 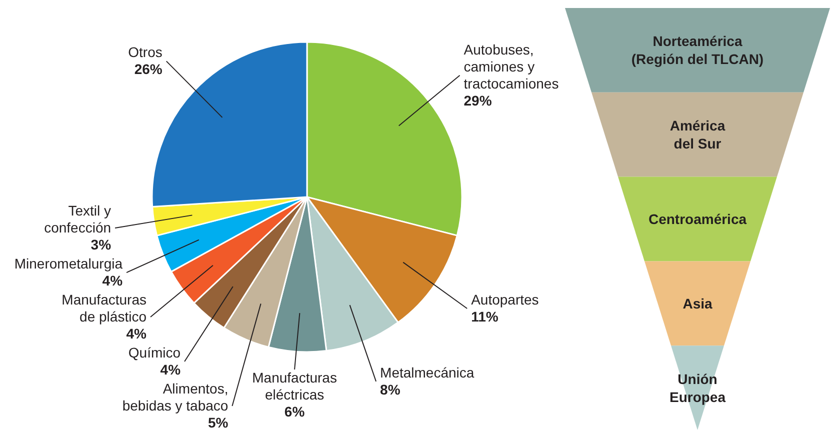 What do you see at coordinates (390, 389) in the screenshot?
I see `data-label: 8%` at bounding box center [390, 389].